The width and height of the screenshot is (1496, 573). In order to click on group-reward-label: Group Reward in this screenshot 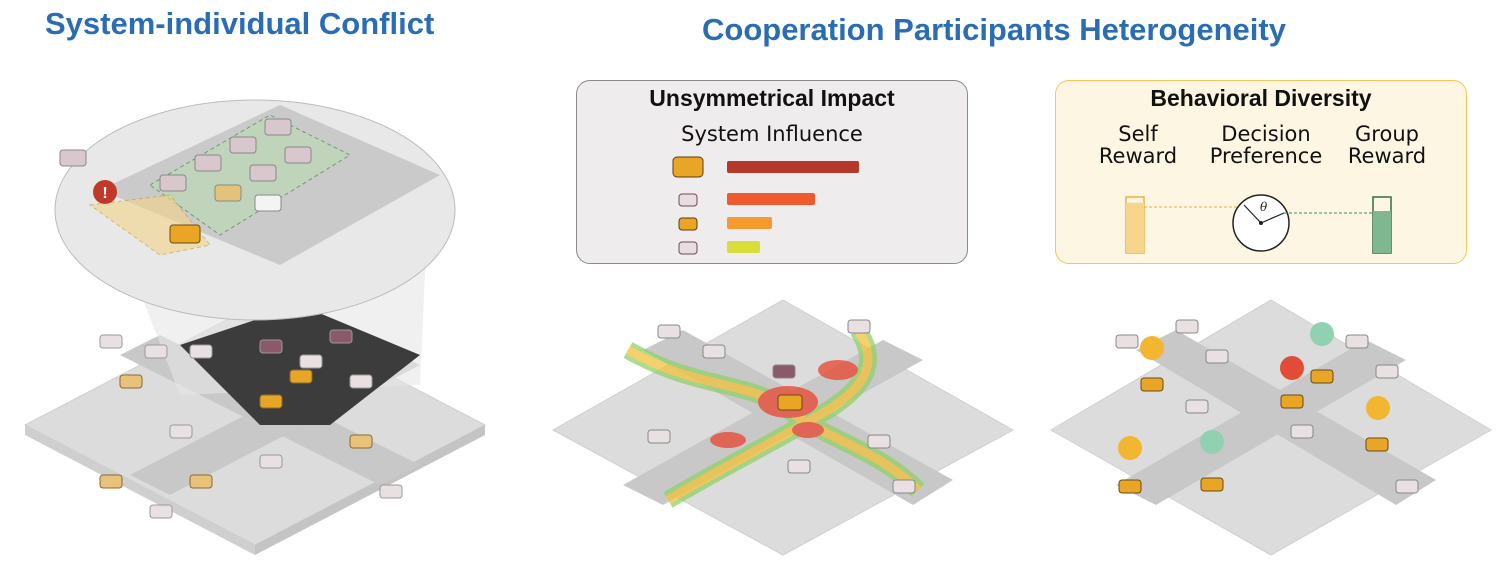, I will do `click(1387, 145)`.